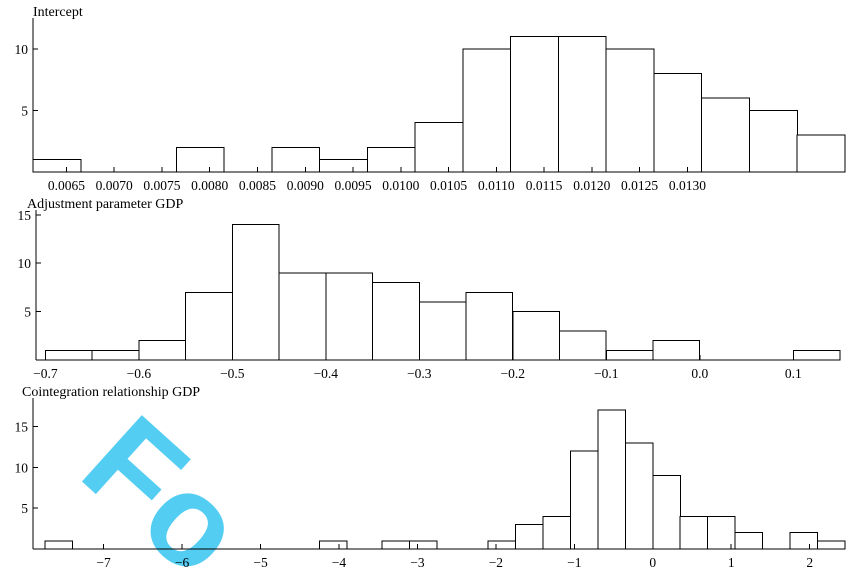  Describe the element at coordinates (24, 110) in the screenshot. I see `y-tick-label-intercept-5: 5` at that location.